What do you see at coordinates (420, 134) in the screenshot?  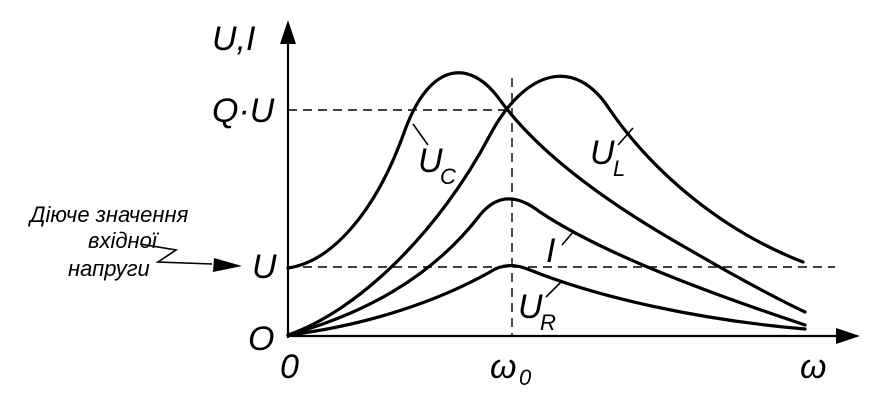 I see `uc-leader` at bounding box center [420, 134].